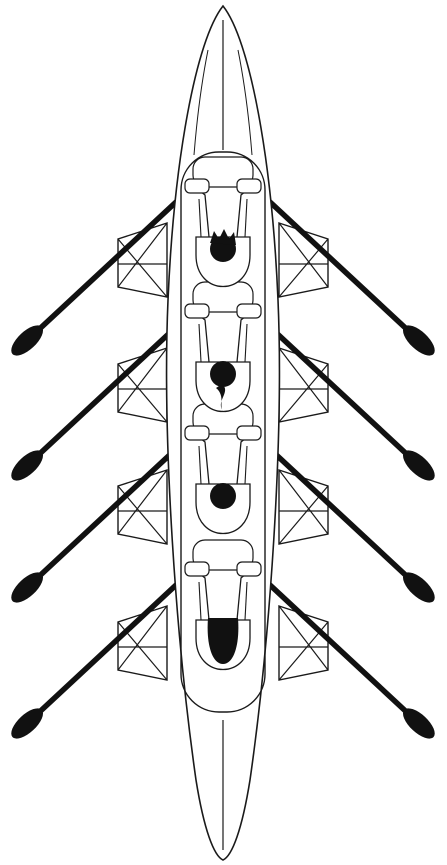  Describe the element at coordinates (245, 102) in the screenshot. I see `bow-deck-line-right` at that location.